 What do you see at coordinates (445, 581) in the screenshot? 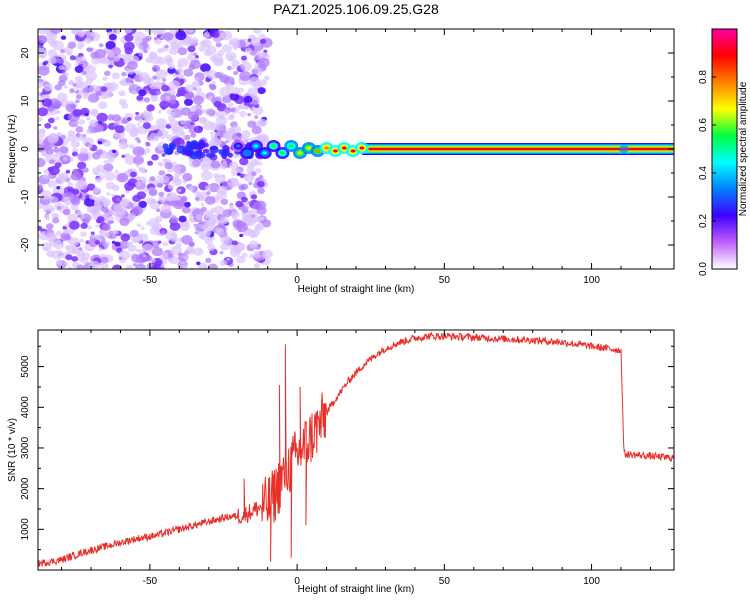
I see `snr-x-tick-label: 50` at bounding box center [445, 581].